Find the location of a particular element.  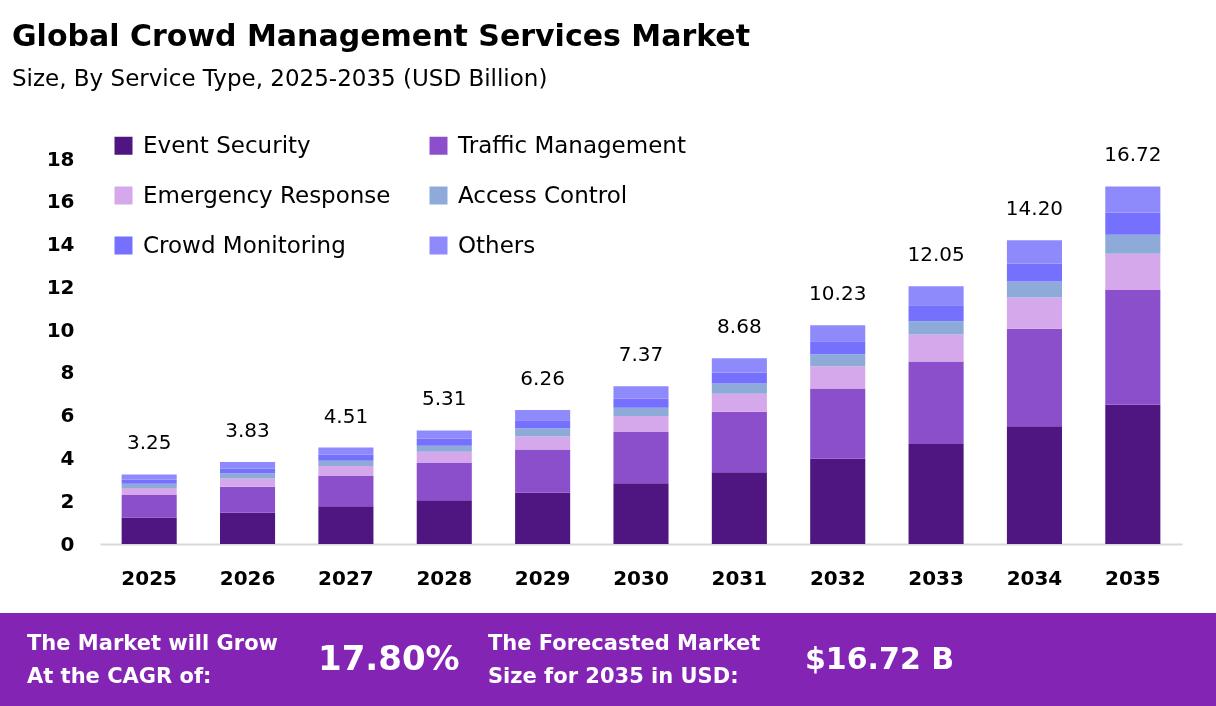

total-label: 6.26 is located at coordinates (542, 378).